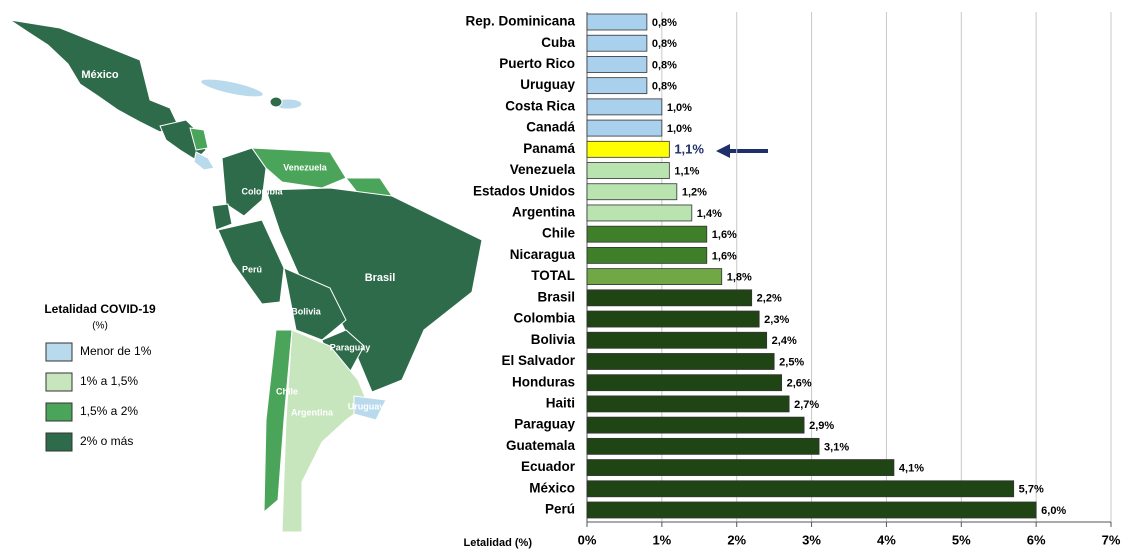 This screenshot has height=557, width=1124. I want to click on y-tick-label: Nicaragua, so click(543, 254).